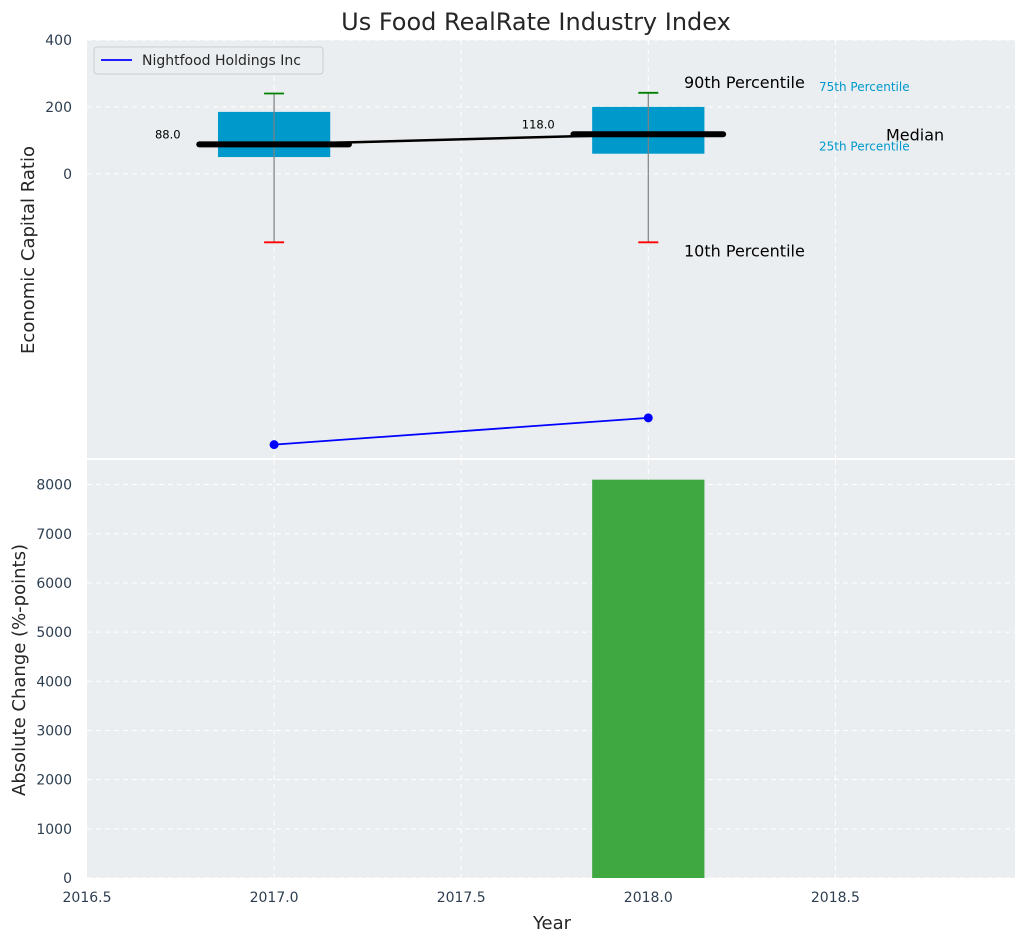  I want to click on median-value-label: 118.0, so click(538, 124).